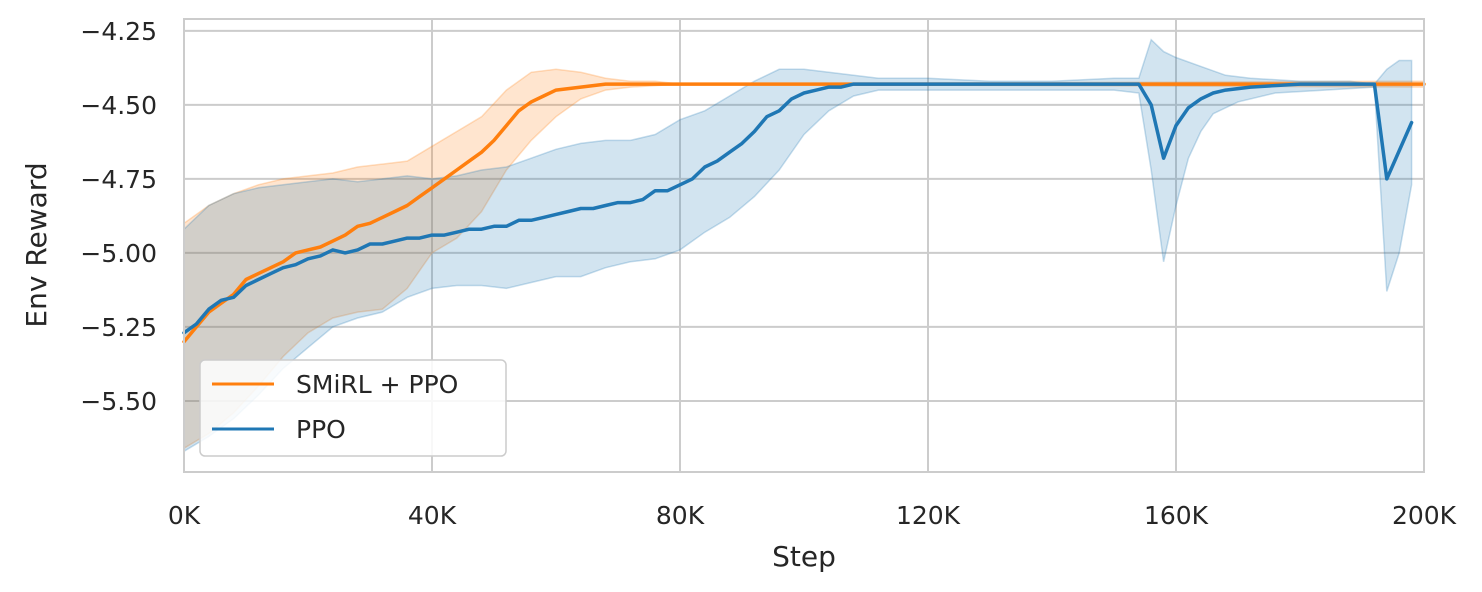  I want to click on y-tick-label: −4.75, so click(118, 179).